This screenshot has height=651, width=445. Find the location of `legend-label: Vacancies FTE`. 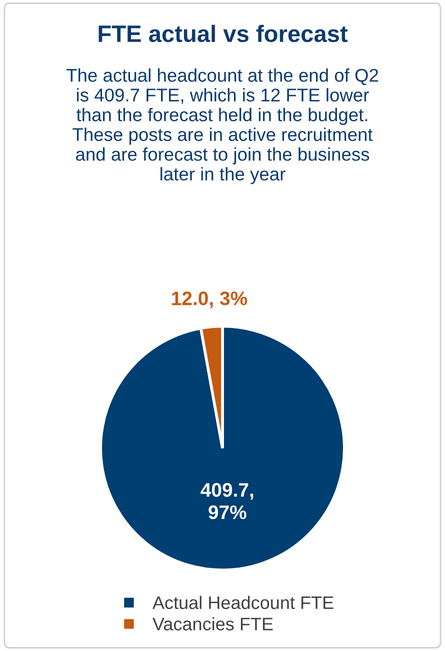

legend-label: Vacancies FTE is located at coordinates (212, 623).